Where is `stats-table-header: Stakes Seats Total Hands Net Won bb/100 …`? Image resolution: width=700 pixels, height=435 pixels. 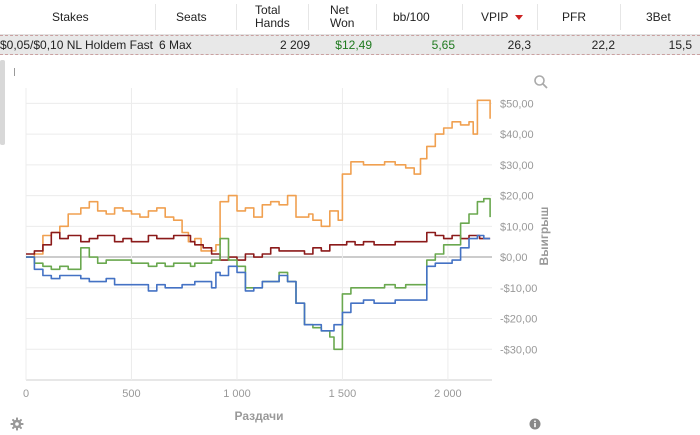 stats-table-header: Stakes Seats Total Hands Net Won bb/100 … is located at coordinates (350, 17).